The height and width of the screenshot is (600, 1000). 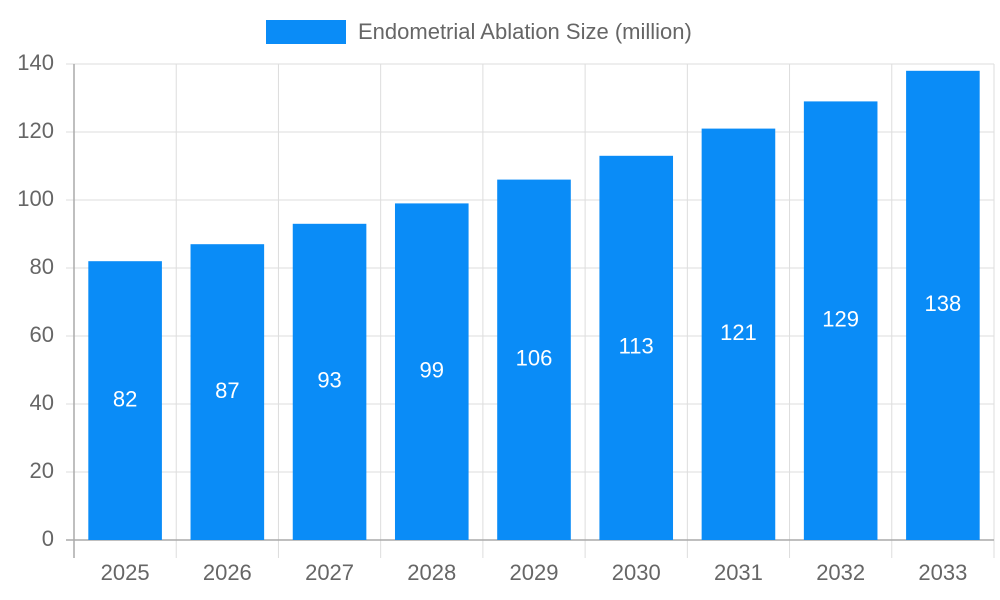 What do you see at coordinates (636, 572) in the screenshot?
I see `x-tick-label: 2030` at bounding box center [636, 572].